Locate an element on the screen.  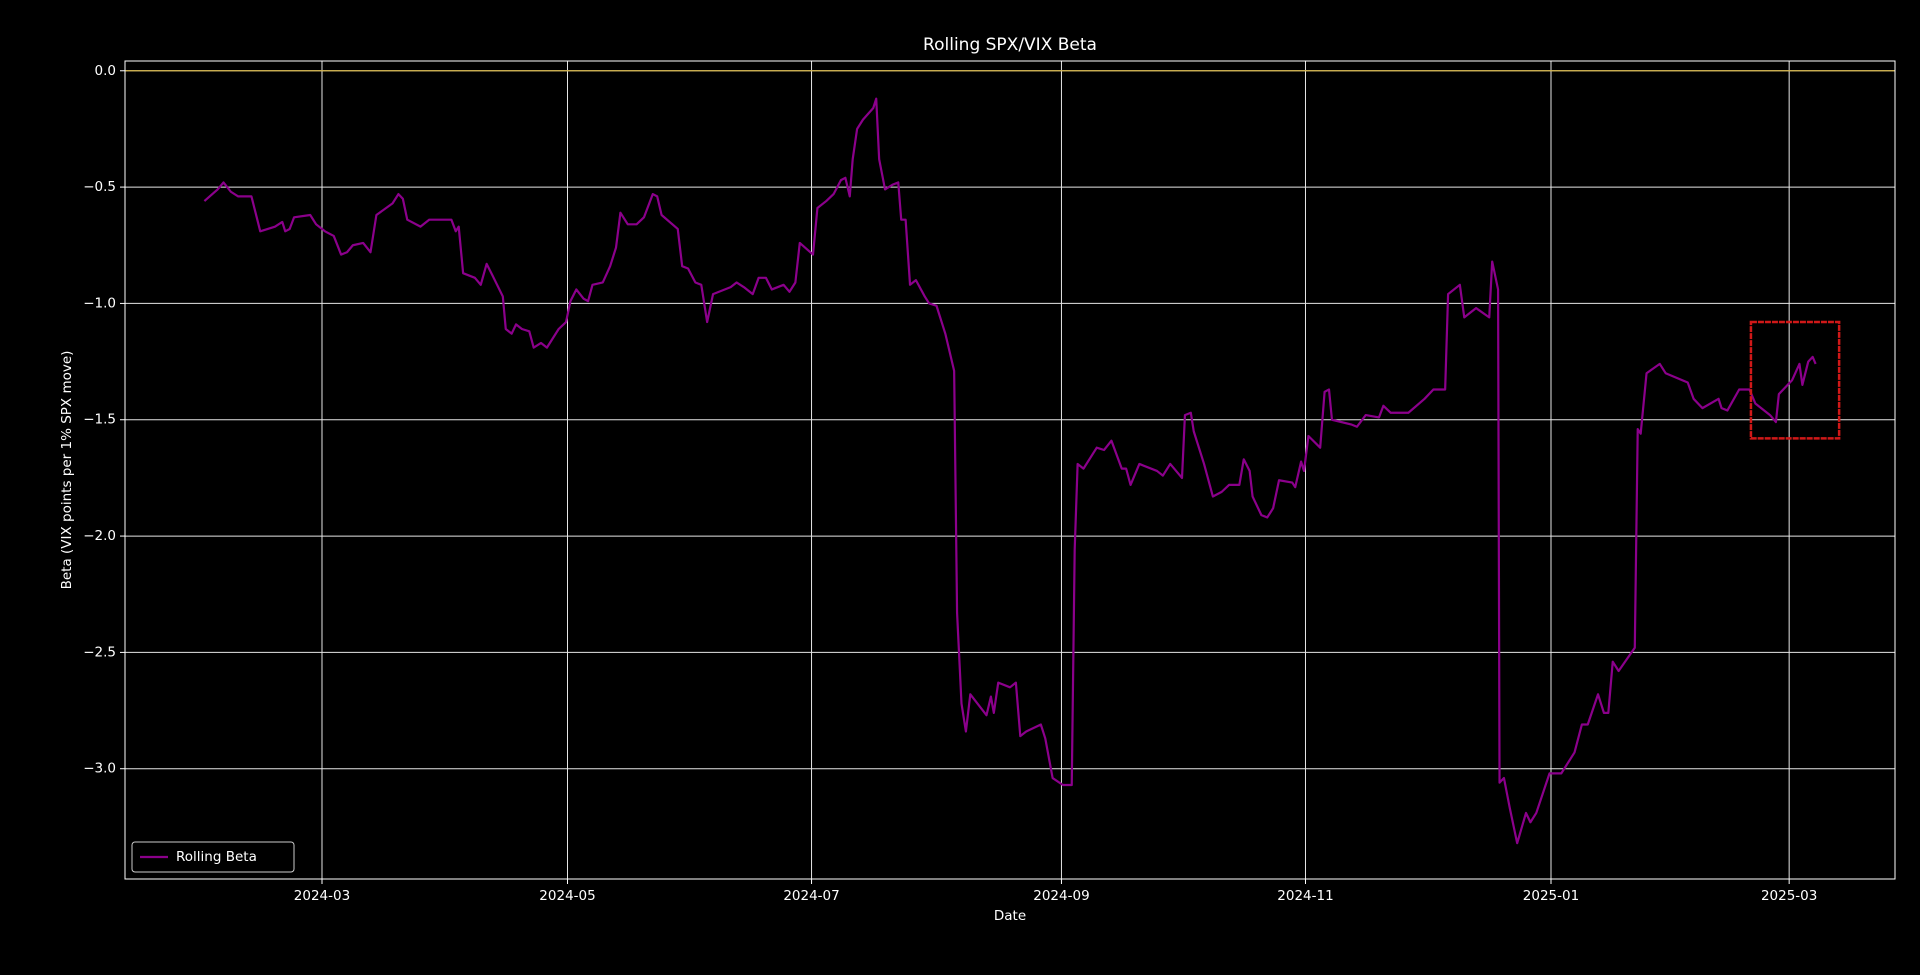
x-tick-label: 2025-03 is located at coordinates (1789, 896).